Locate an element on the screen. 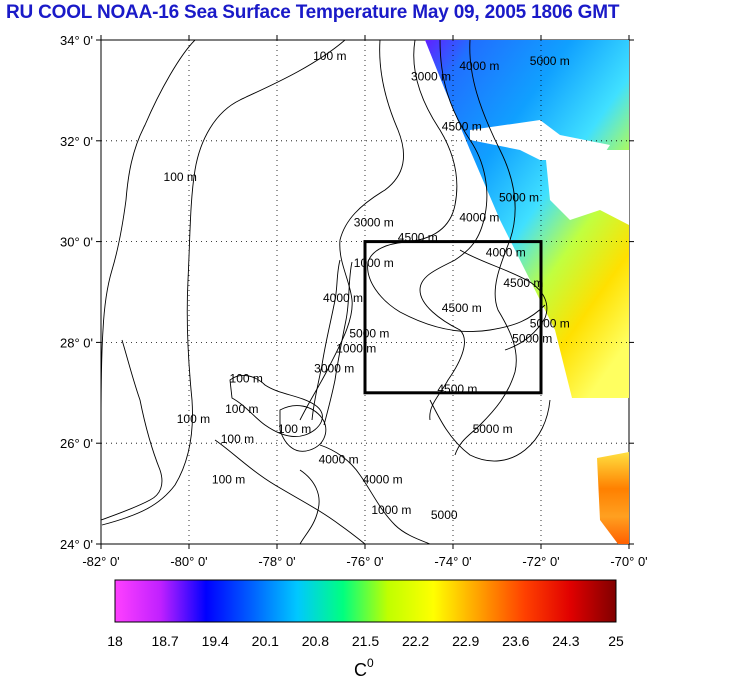 The height and width of the screenshot is (680, 734). colorbar-tick-label: 21.5 is located at coordinates (365, 641).